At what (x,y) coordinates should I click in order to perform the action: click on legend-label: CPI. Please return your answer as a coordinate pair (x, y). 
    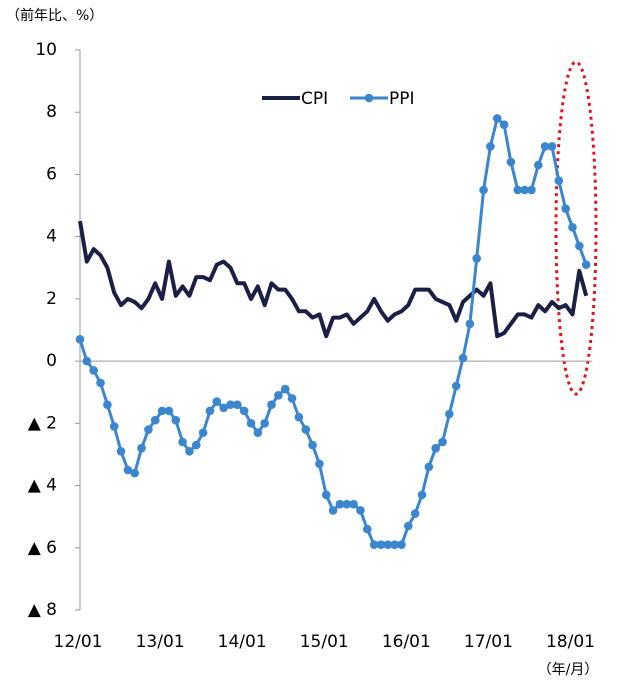
    Looking at the image, I should click on (314, 99).